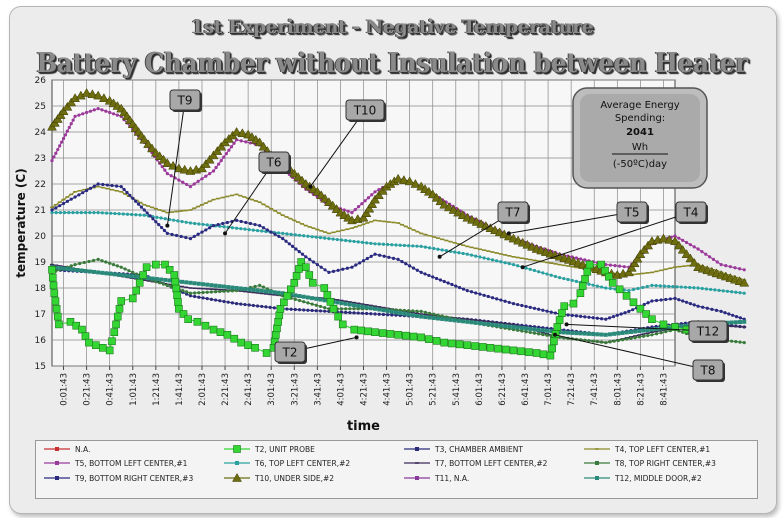 The width and height of the screenshot is (784, 518). I want to click on y-tick-label: 18, so click(41, 289).